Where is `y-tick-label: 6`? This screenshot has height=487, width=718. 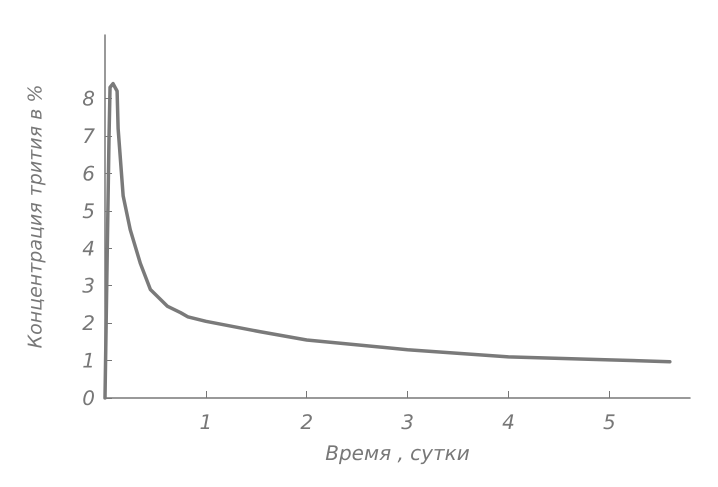
y-tick-label: 6 is located at coordinates (88, 173).